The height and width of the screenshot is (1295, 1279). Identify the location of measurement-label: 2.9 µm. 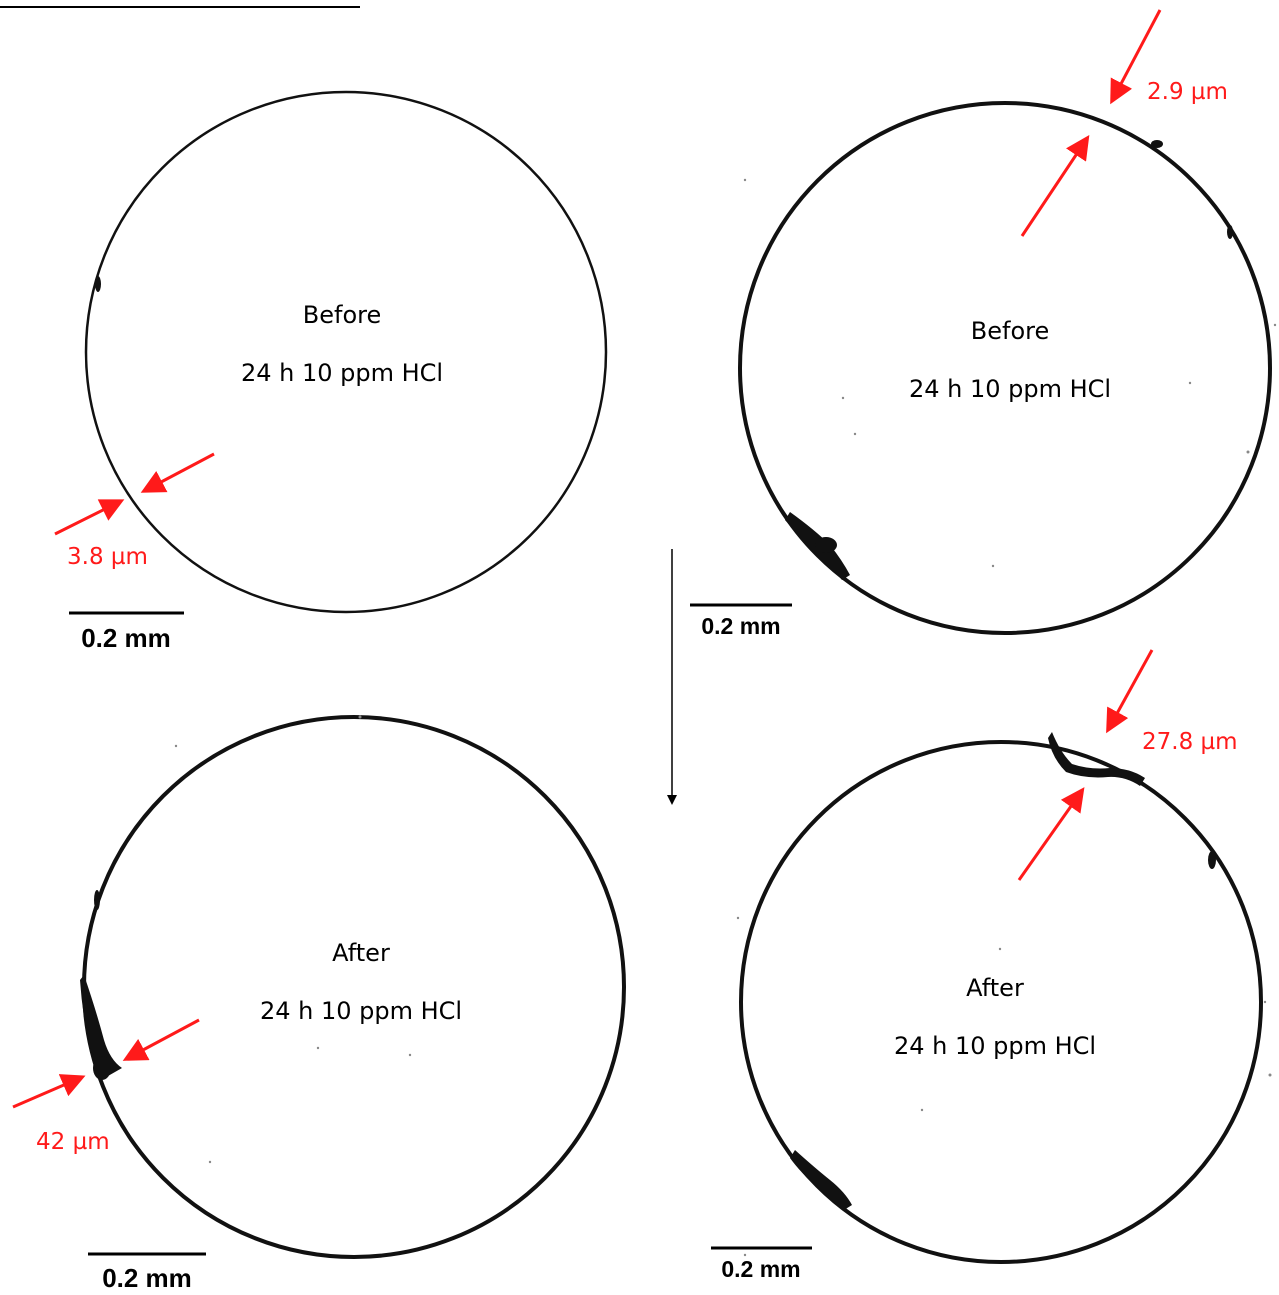
(1187, 92).